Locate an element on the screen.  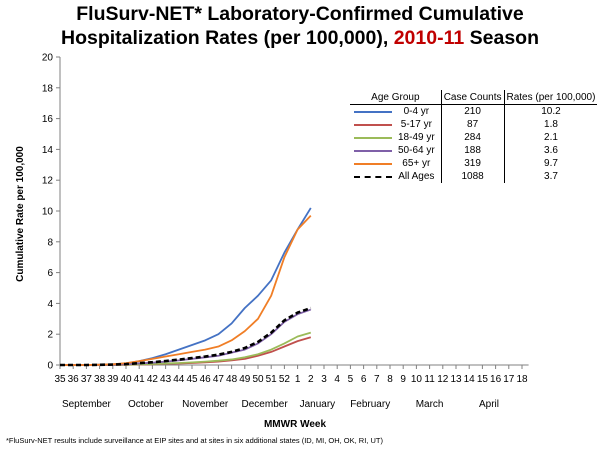
x-tick-label: 11 is located at coordinates (429, 379).